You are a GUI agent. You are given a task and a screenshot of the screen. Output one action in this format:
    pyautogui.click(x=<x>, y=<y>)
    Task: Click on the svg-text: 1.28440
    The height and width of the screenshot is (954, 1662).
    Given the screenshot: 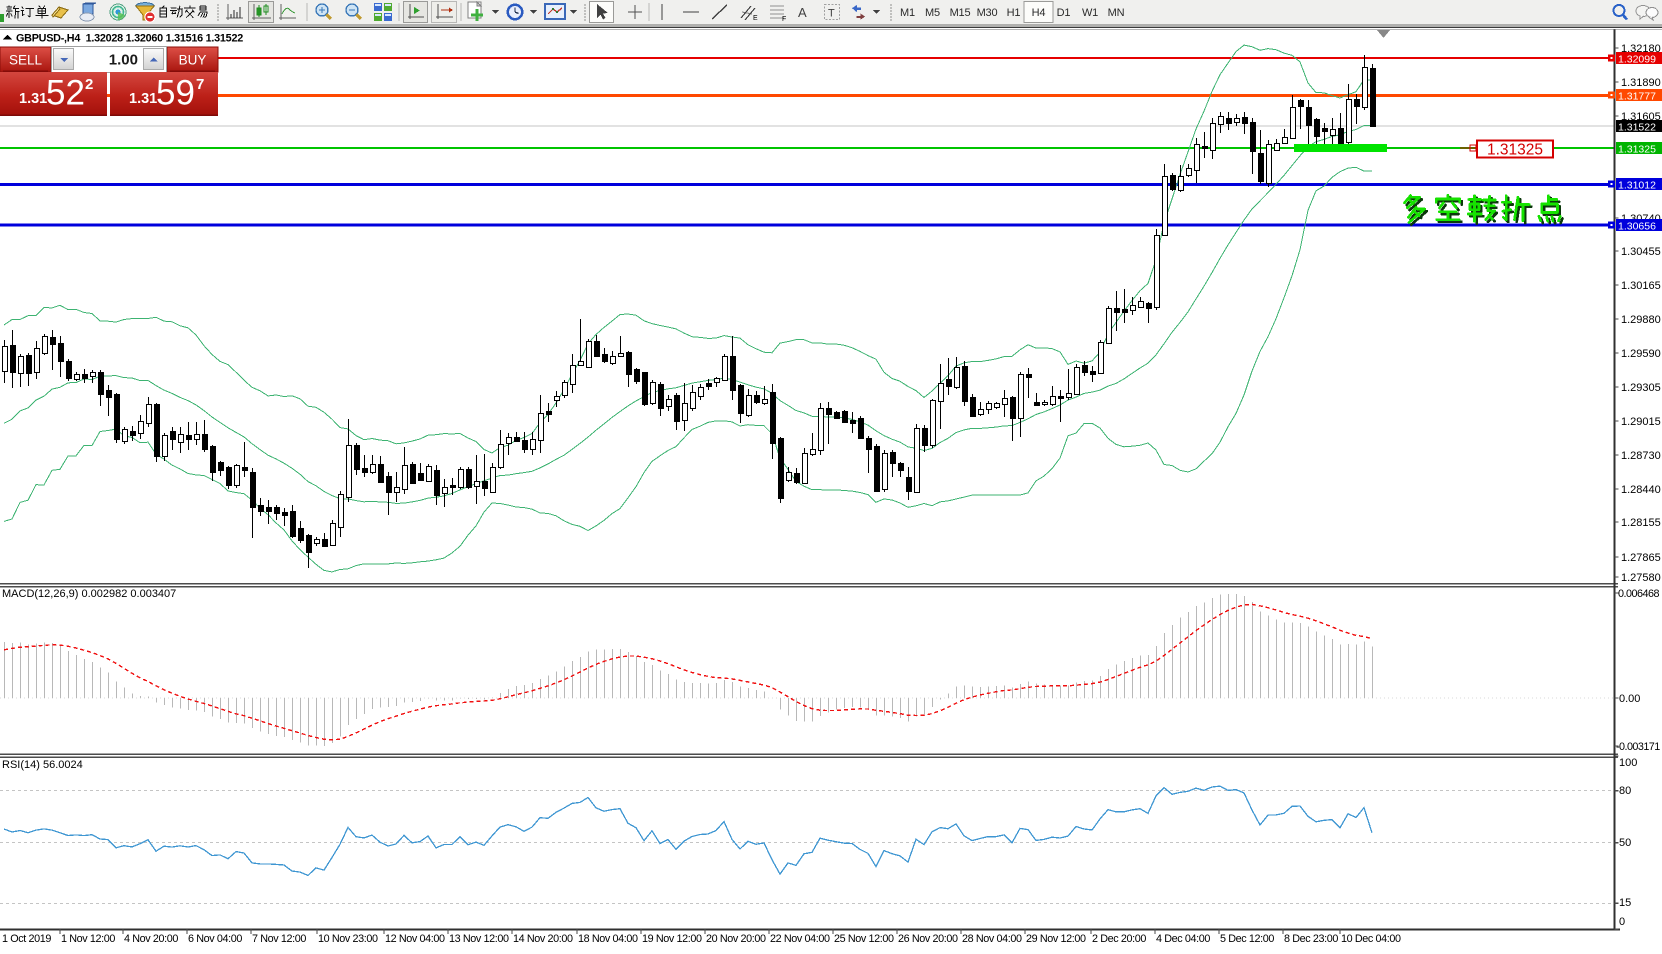 What is the action you would take?
    pyautogui.click(x=1641, y=490)
    